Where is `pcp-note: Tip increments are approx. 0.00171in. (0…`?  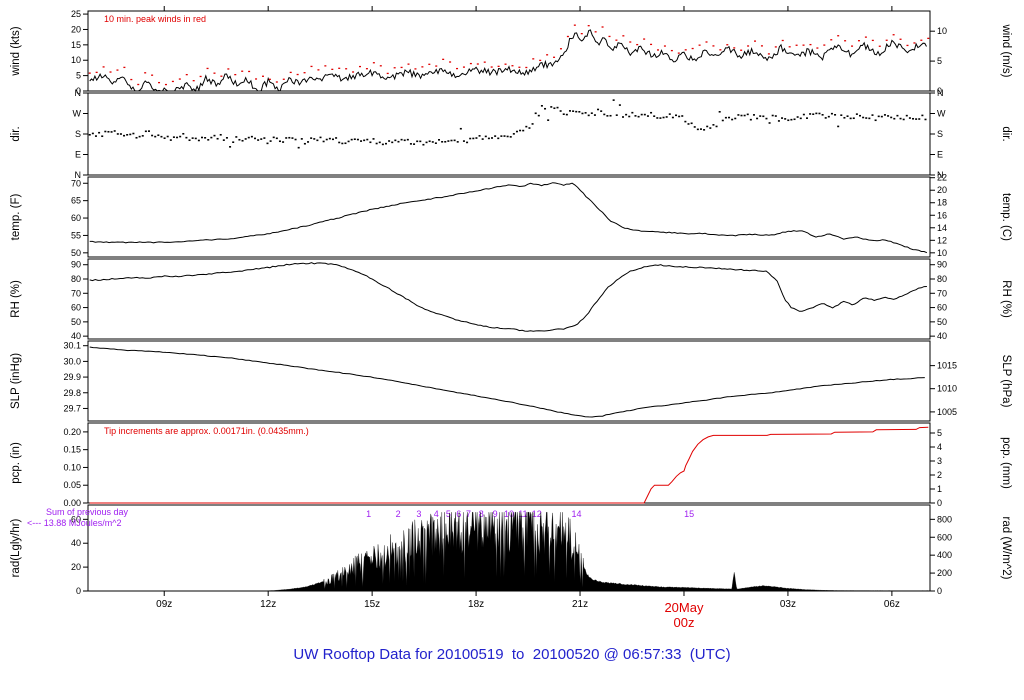 pcp-note: Tip increments are approx. 0.00171in. (0… is located at coordinates (206, 431).